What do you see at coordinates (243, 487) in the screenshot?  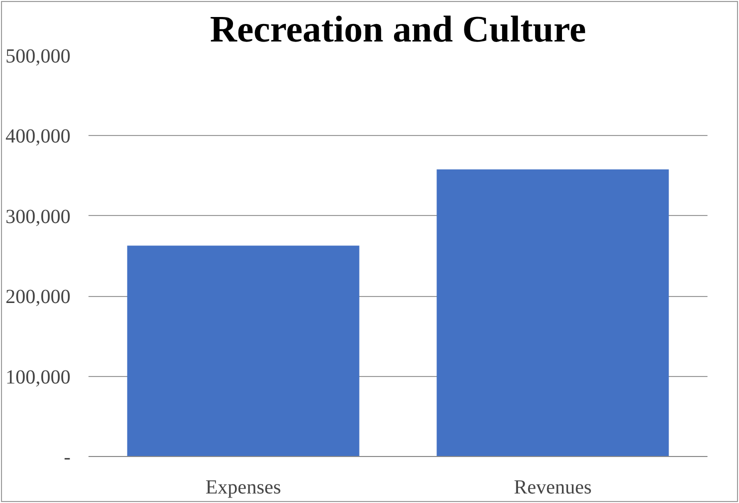 I see `x-tick-label: Expenses` at bounding box center [243, 487].